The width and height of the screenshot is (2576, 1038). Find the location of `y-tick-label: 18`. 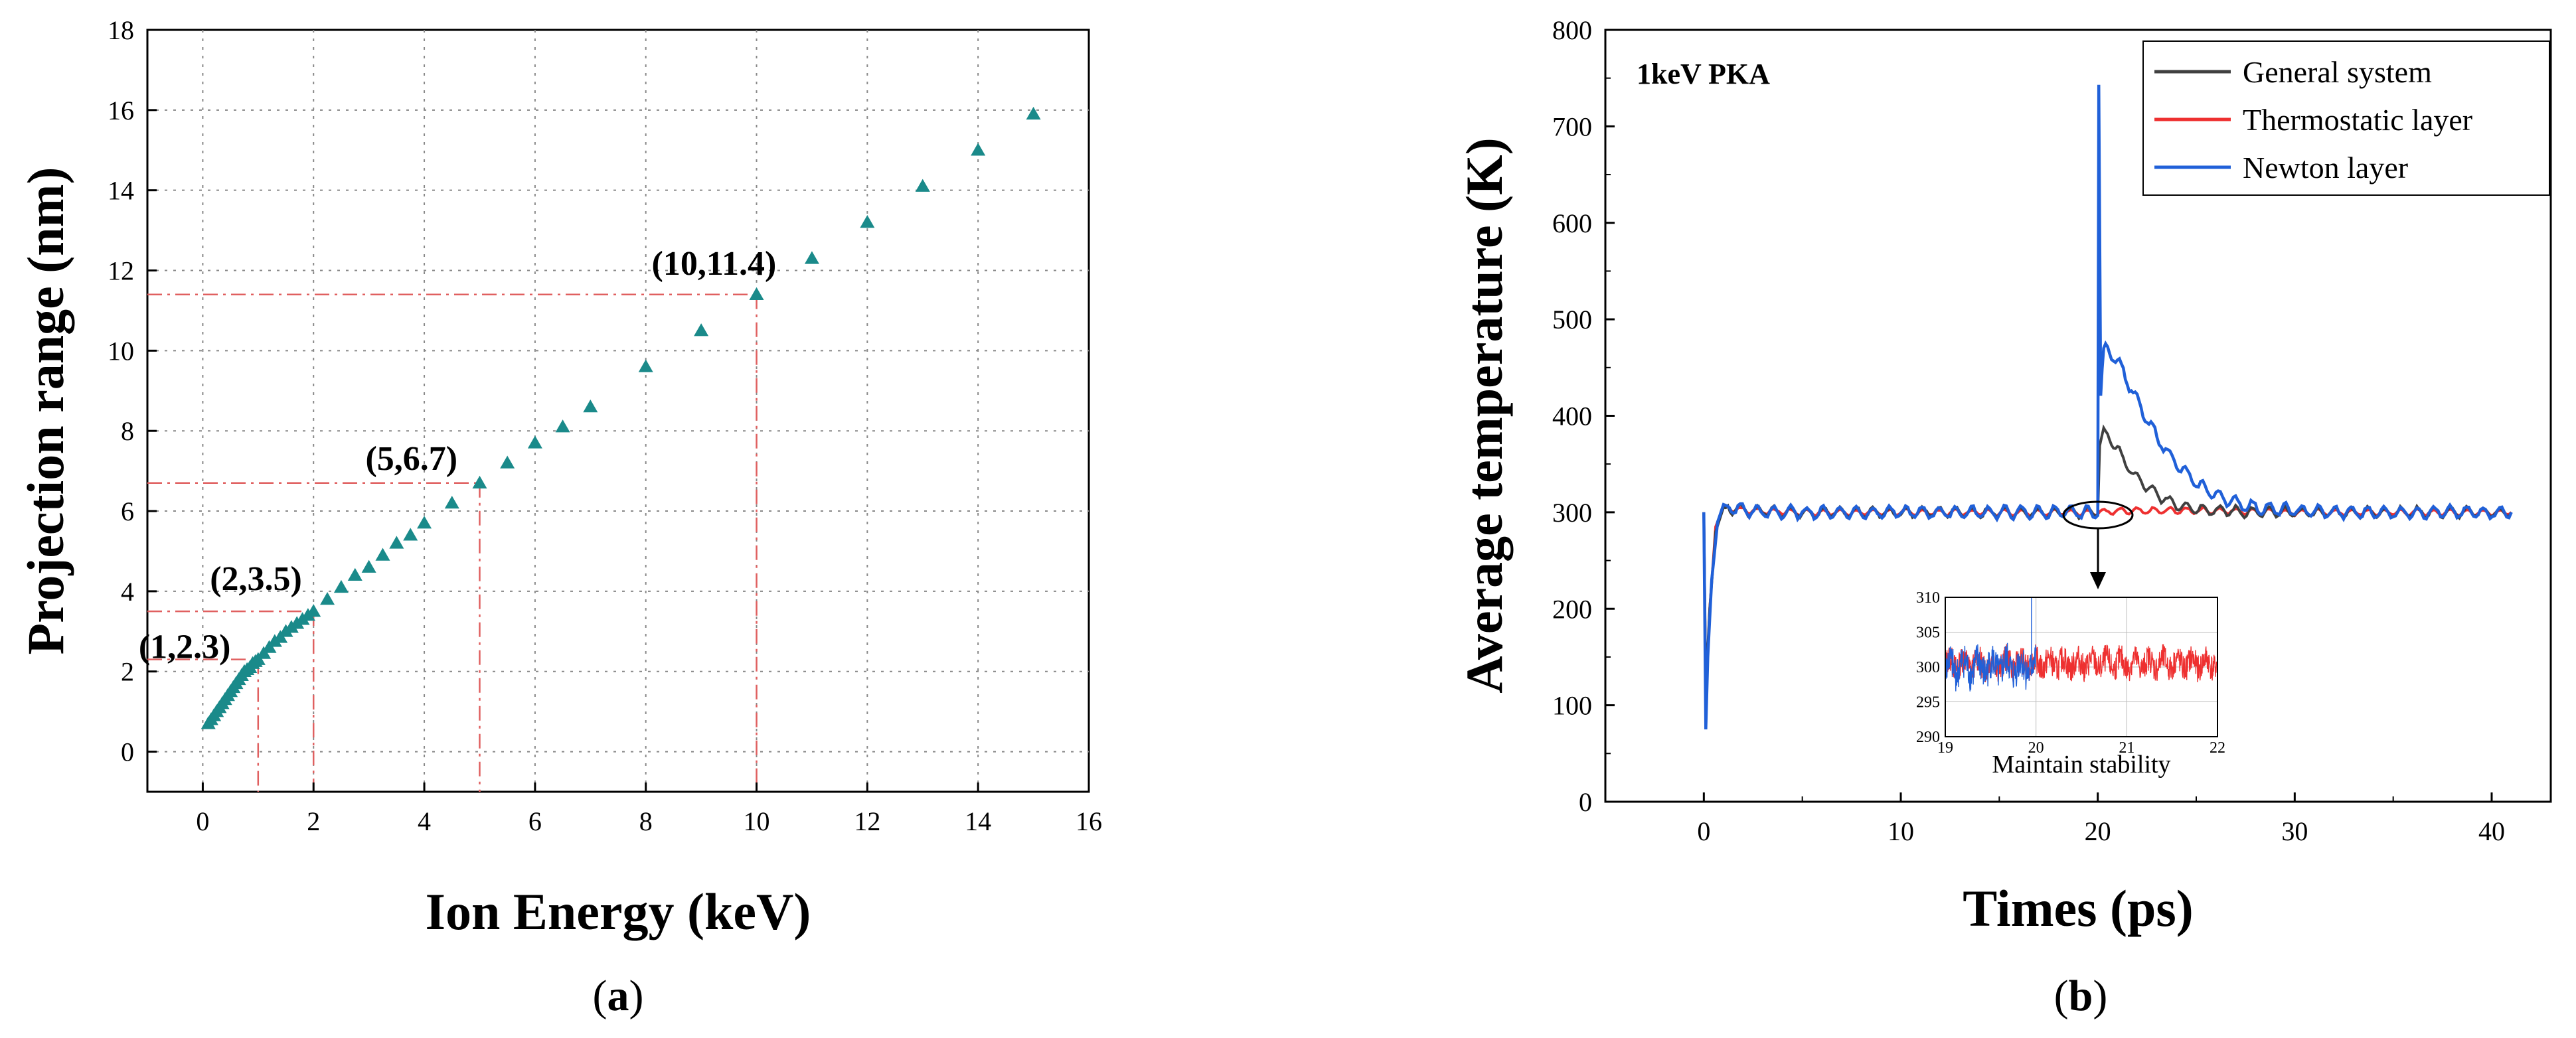

y-tick-label: 18 is located at coordinates (121, 30).